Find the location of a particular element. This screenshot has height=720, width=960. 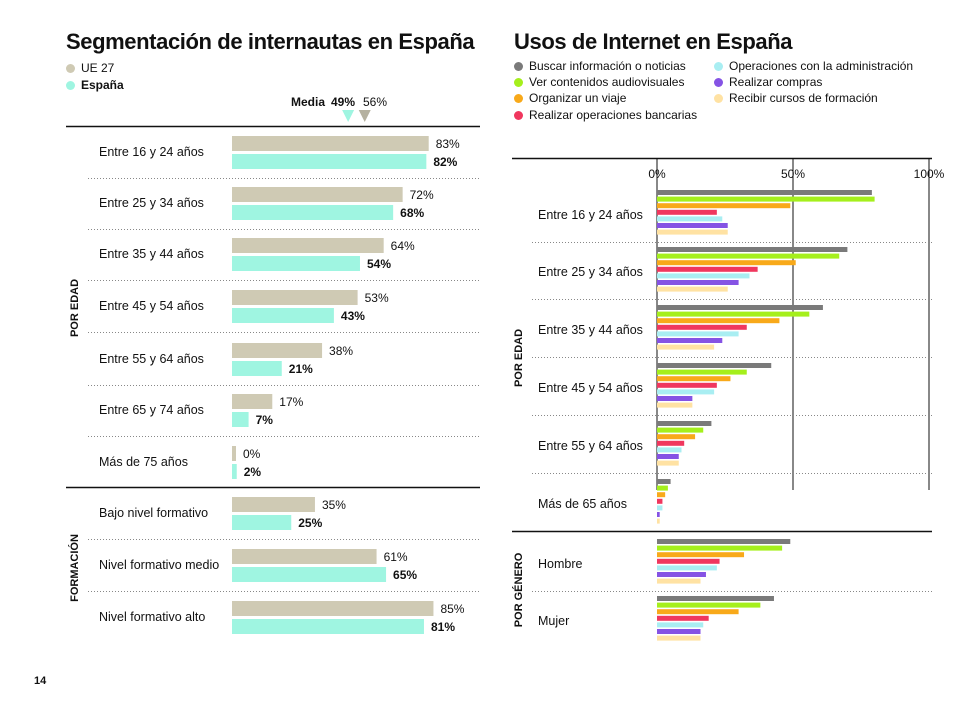

bar-realizar-compras-entre-16-y-24-anos is located at coordinates (692, 225).